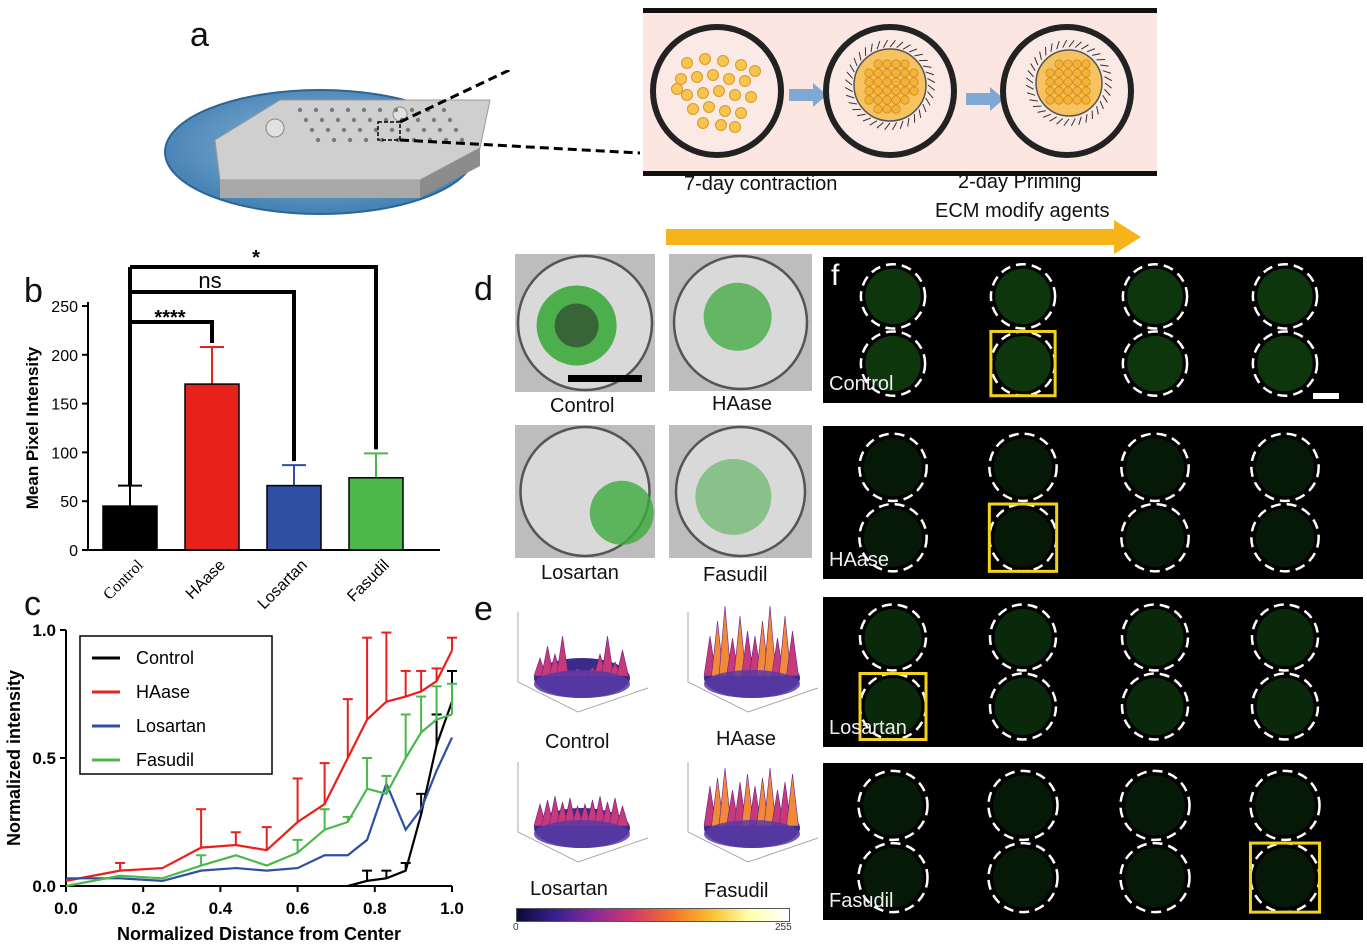 The image size is (1367, 946). Describe the element at coordinates (171, 726) in the screenshot. I see `legend-label: Losartan` at that location.